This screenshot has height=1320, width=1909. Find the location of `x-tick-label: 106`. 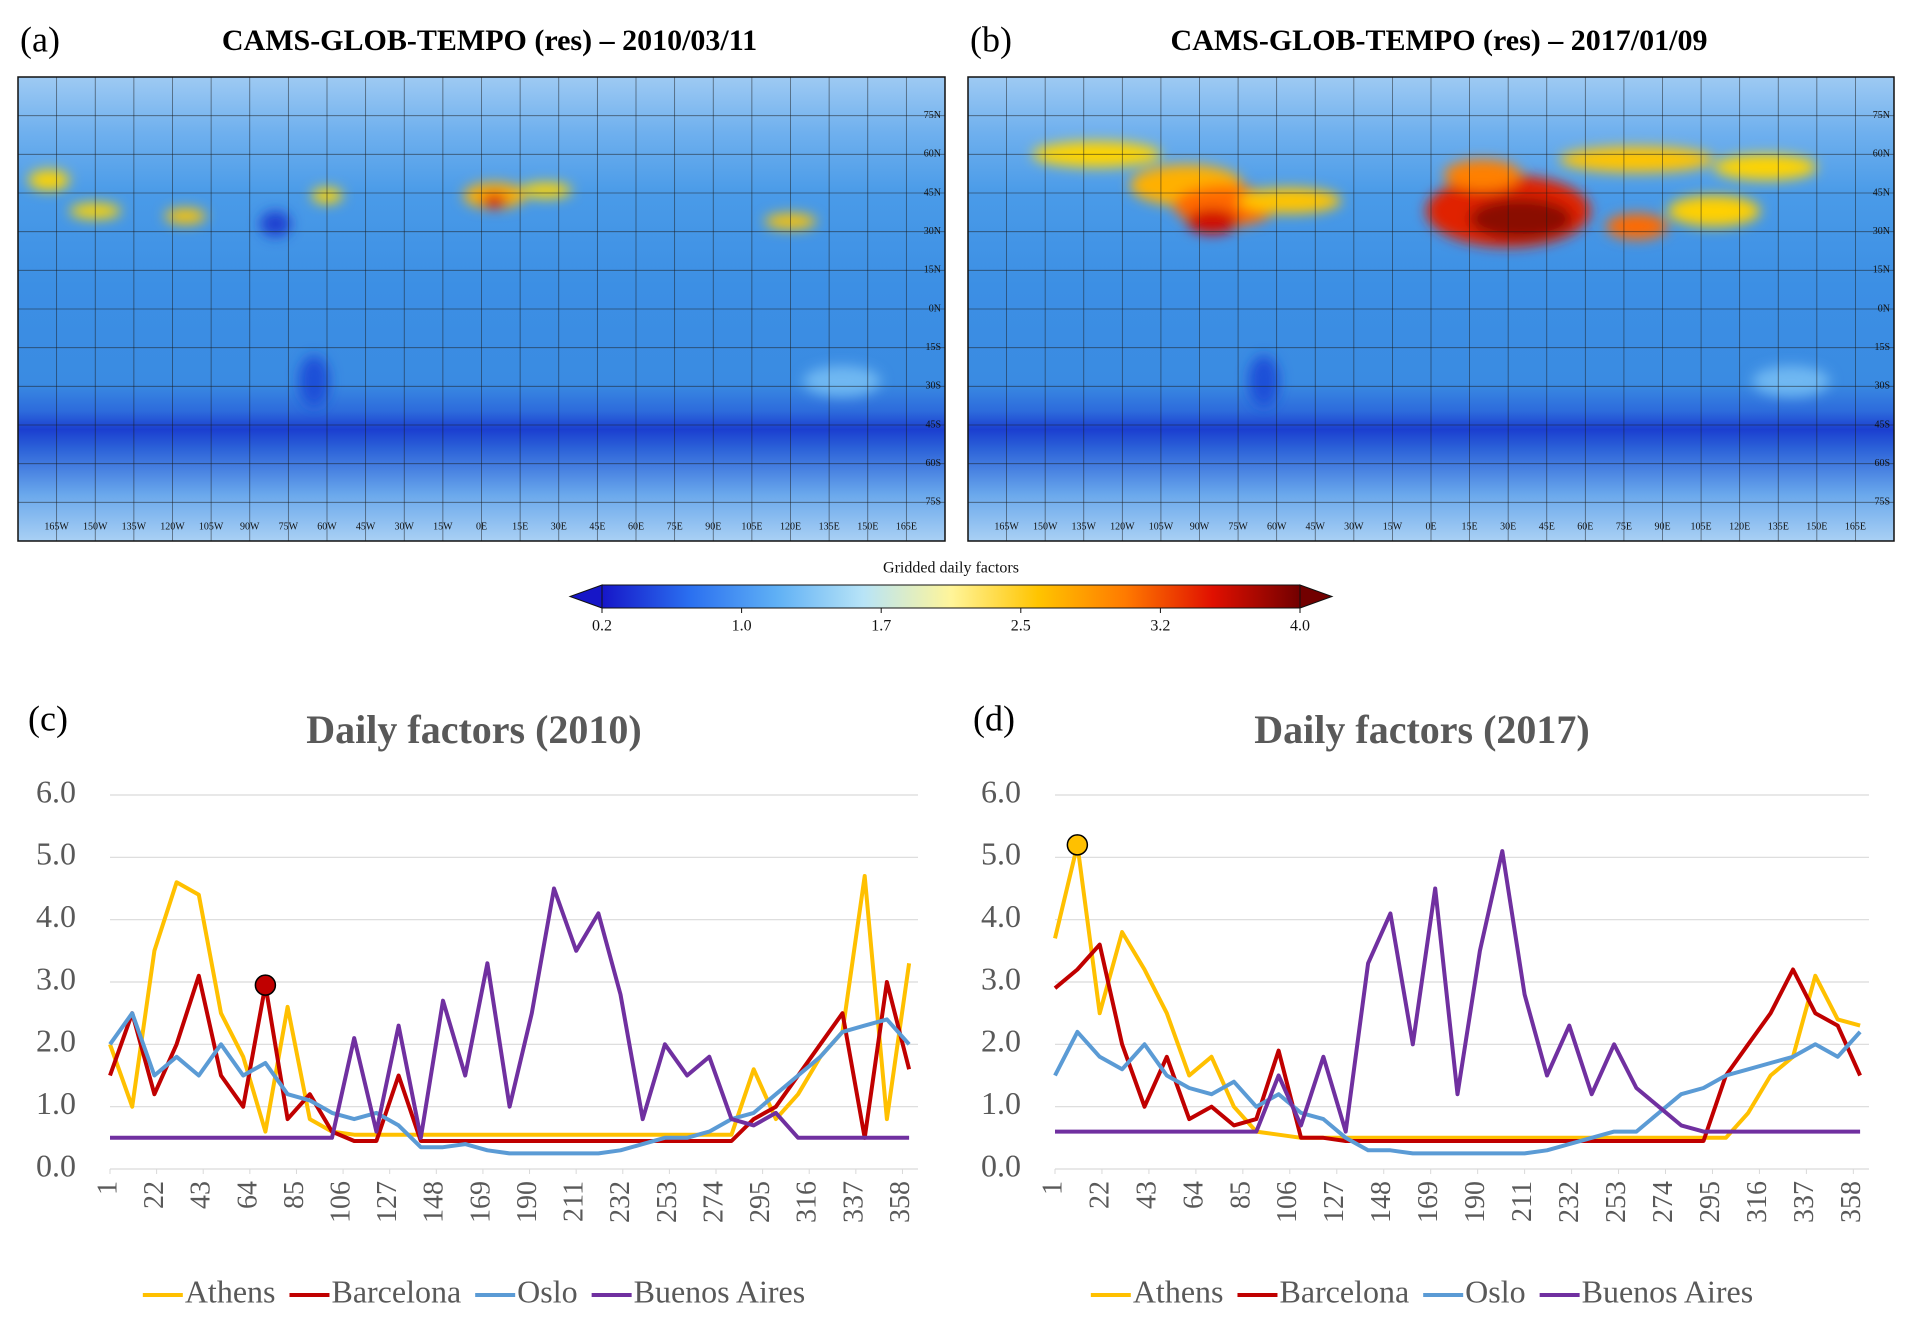

x-tick-label: 106 is located at coordinates (1287, 1202).